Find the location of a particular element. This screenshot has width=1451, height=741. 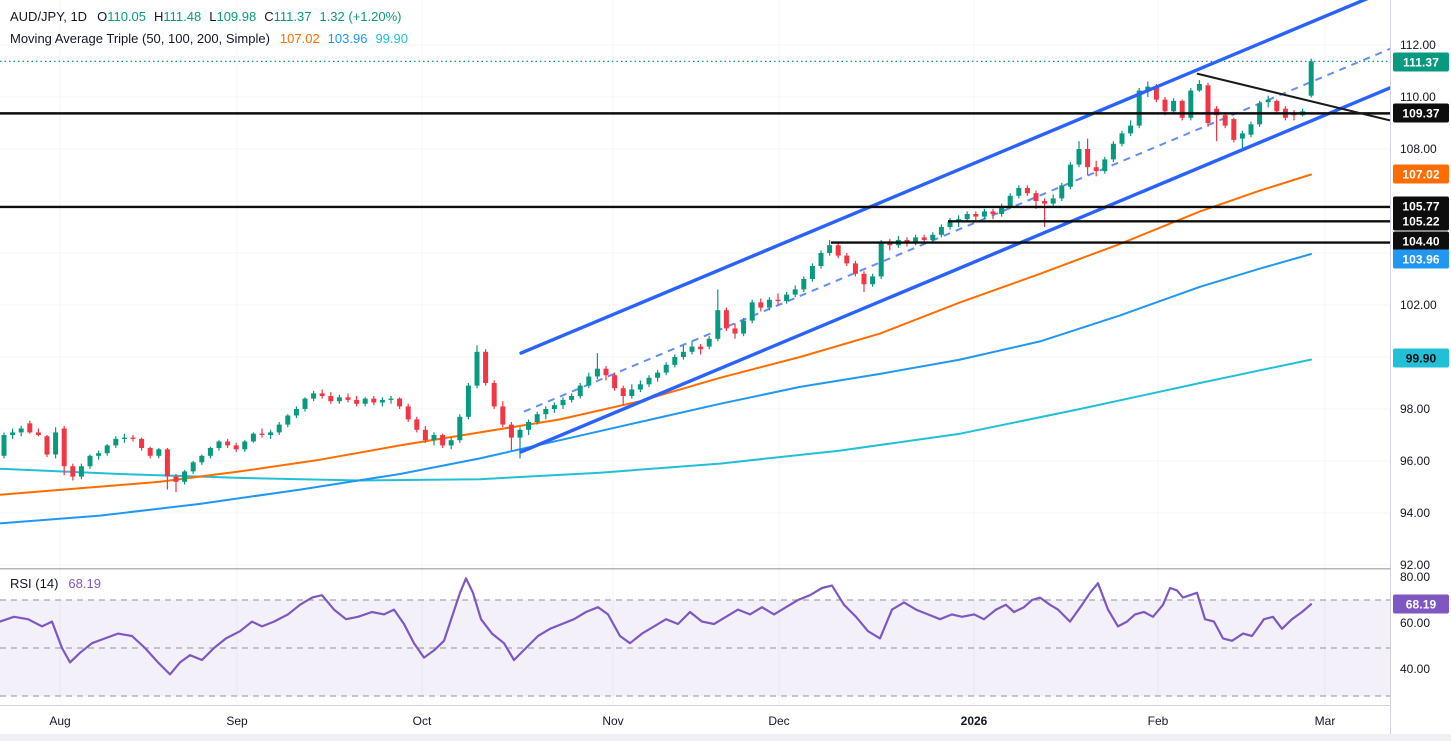

time-axis-label: Nov is located at coordinates (613, 721).